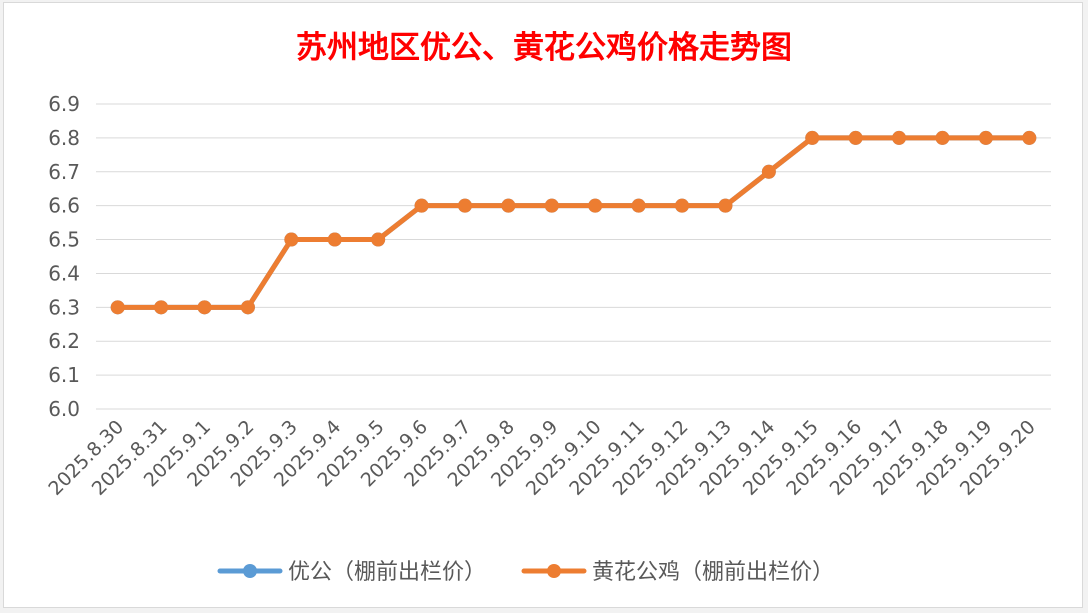 The image size is (1088, 613). What do you see at coordinates (64, 240) in the screenshot?
I see `y-tick-label: 6.5` at bounding box center [64, 240].